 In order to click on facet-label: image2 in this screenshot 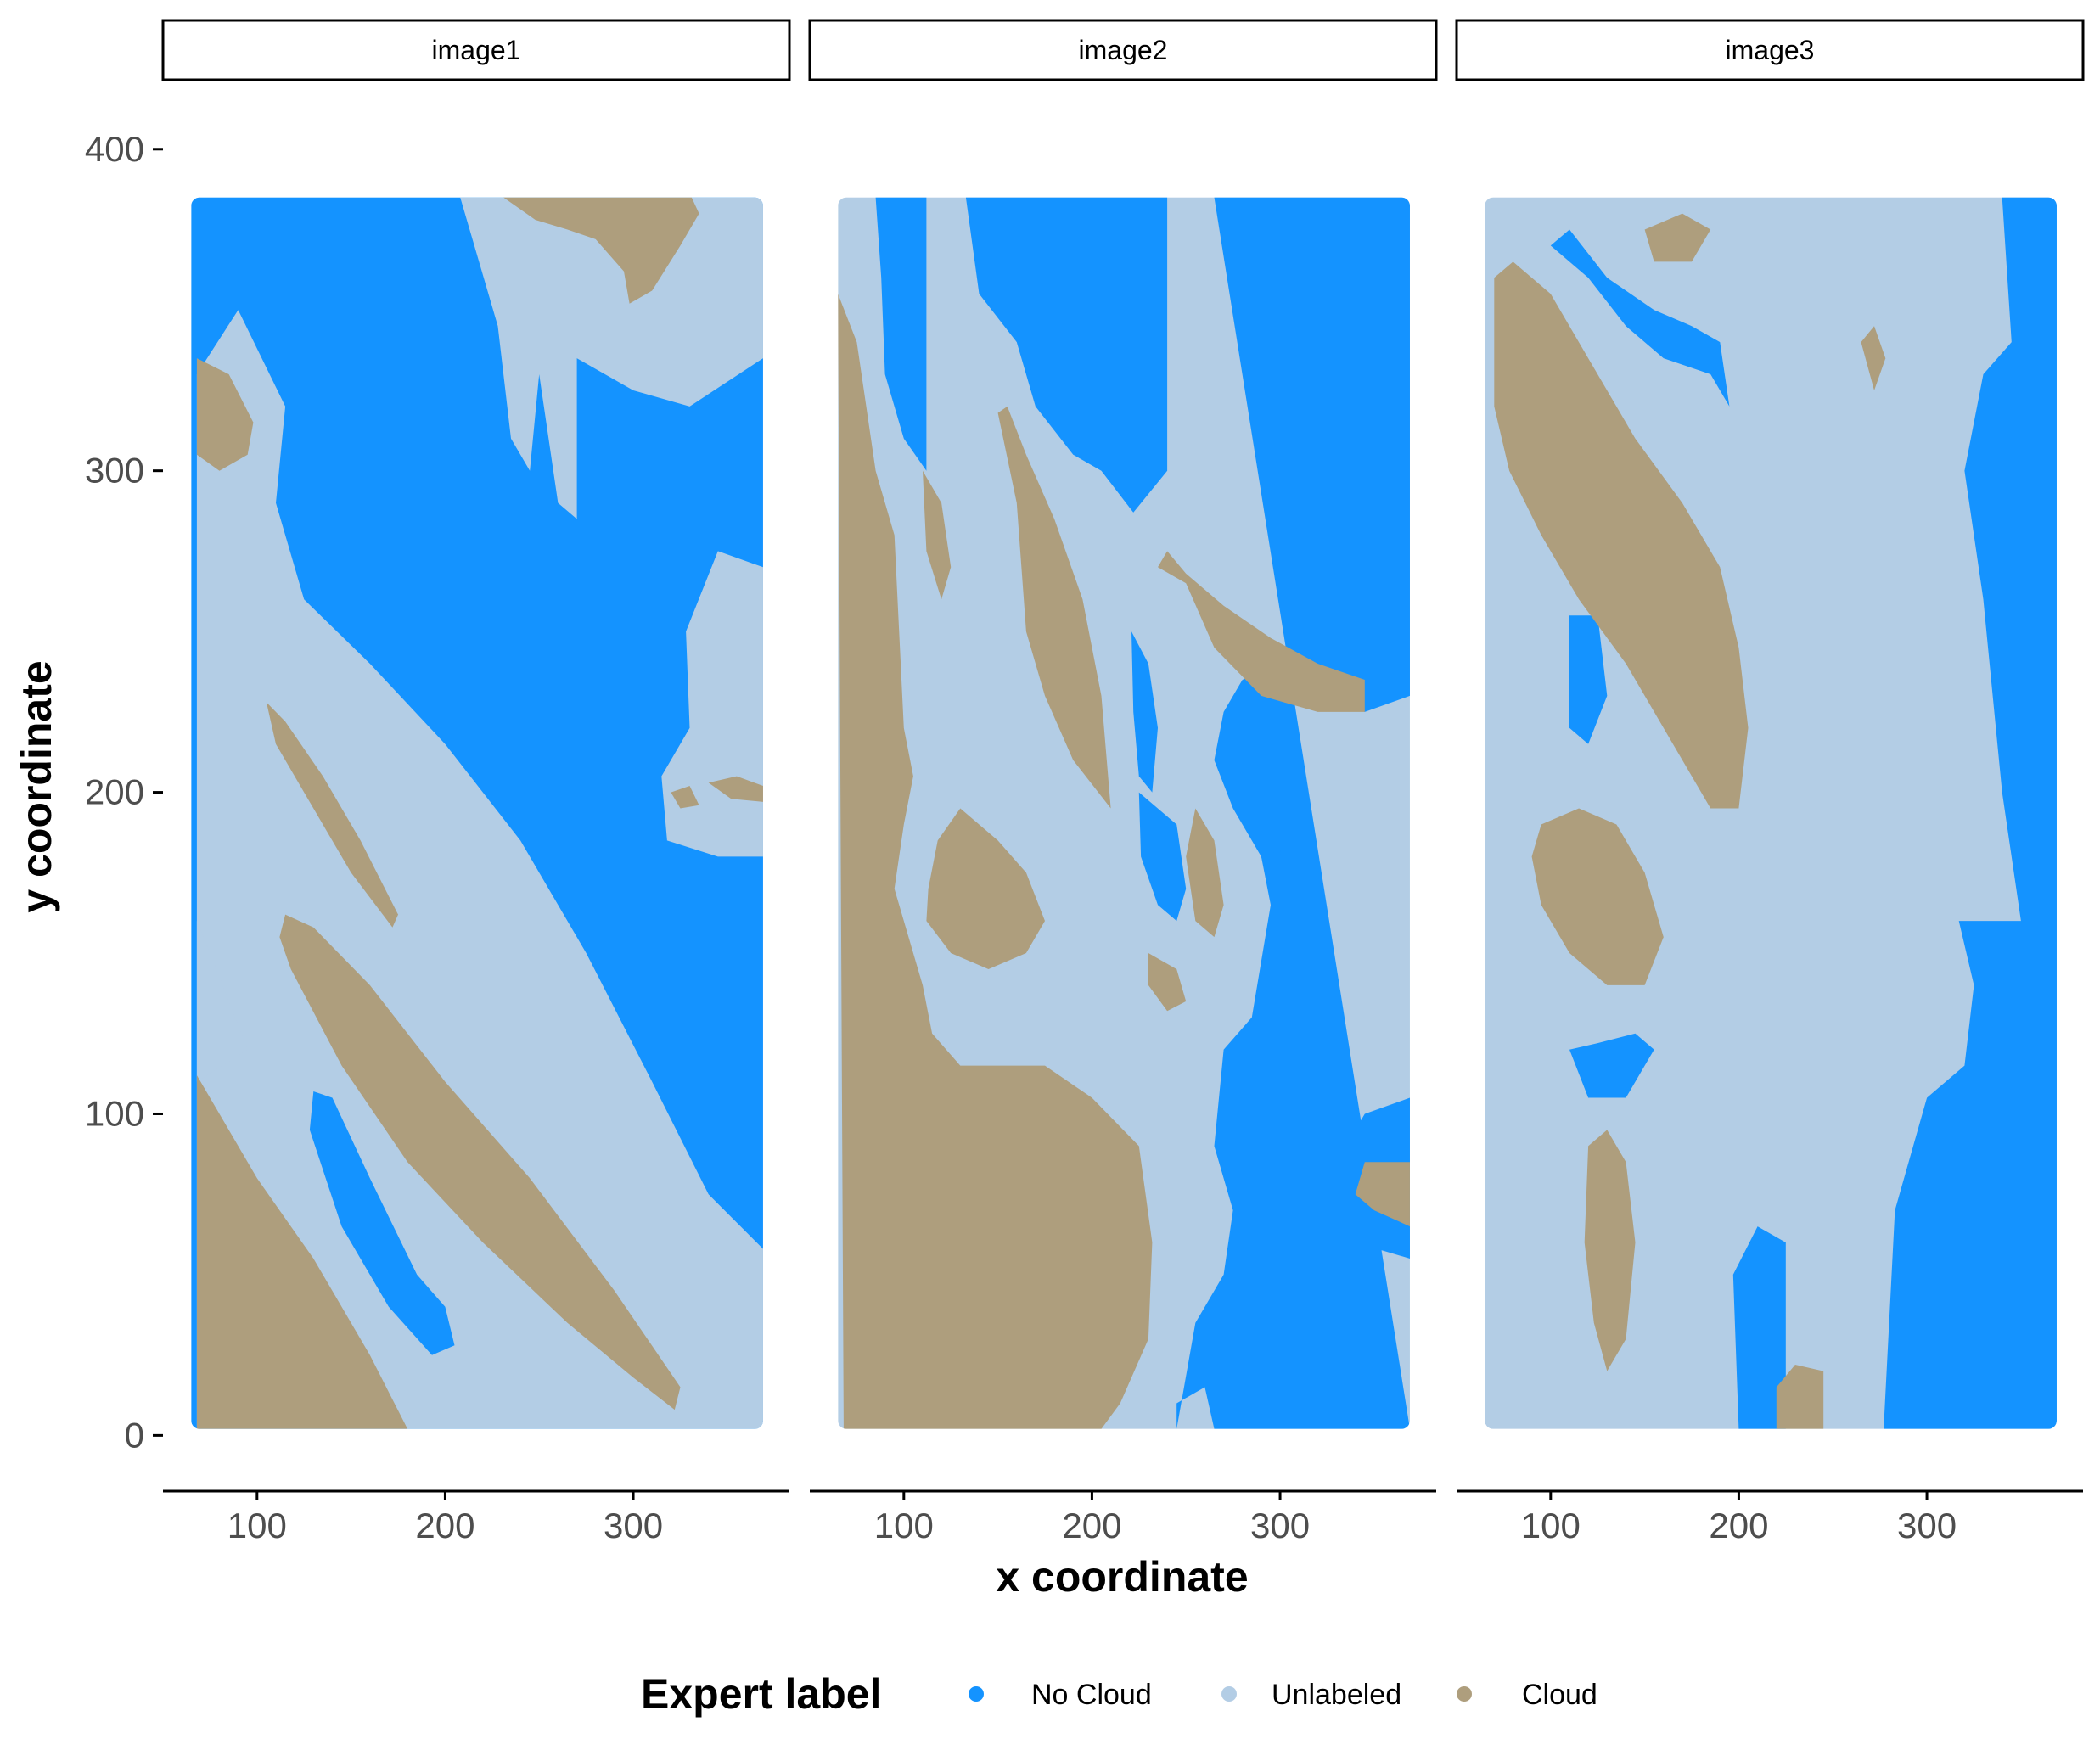, I will do `click(1123, 50)`.